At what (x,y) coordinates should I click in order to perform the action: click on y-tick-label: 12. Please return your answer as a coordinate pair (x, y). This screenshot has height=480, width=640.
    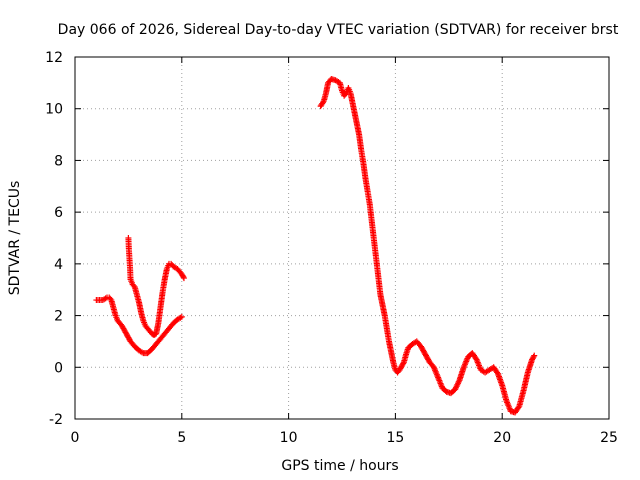
    Looking at the image, I should click on (54, 58).